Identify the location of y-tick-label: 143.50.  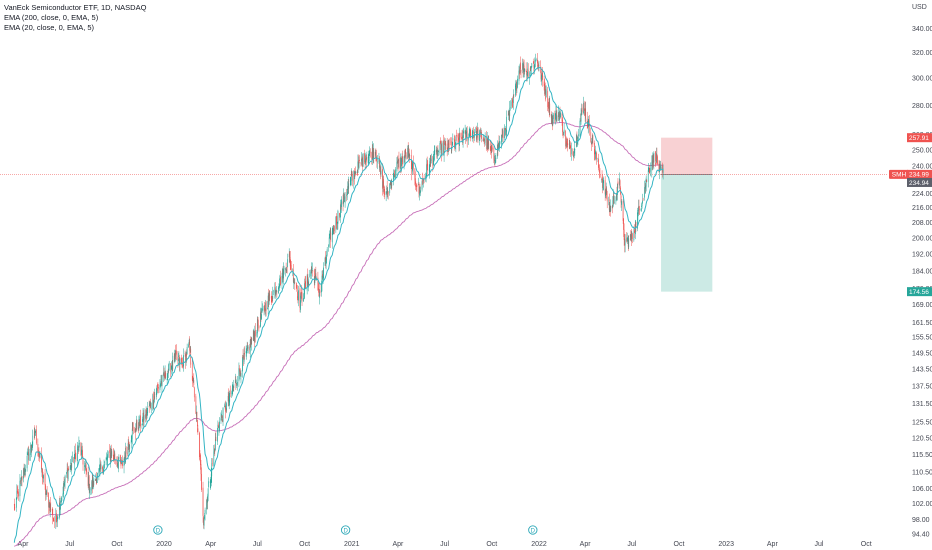
(922, 369).